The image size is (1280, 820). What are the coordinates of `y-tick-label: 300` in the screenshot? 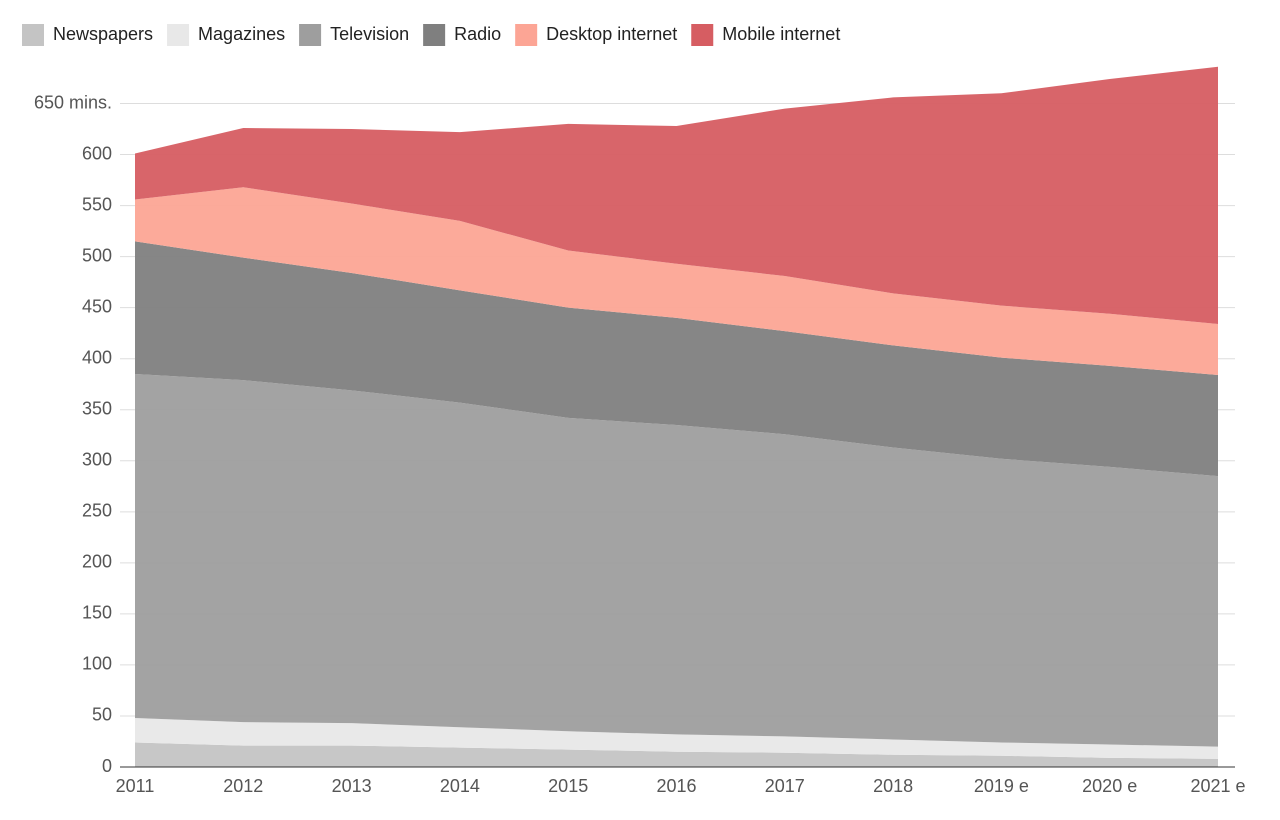 It's located at (97, 460).